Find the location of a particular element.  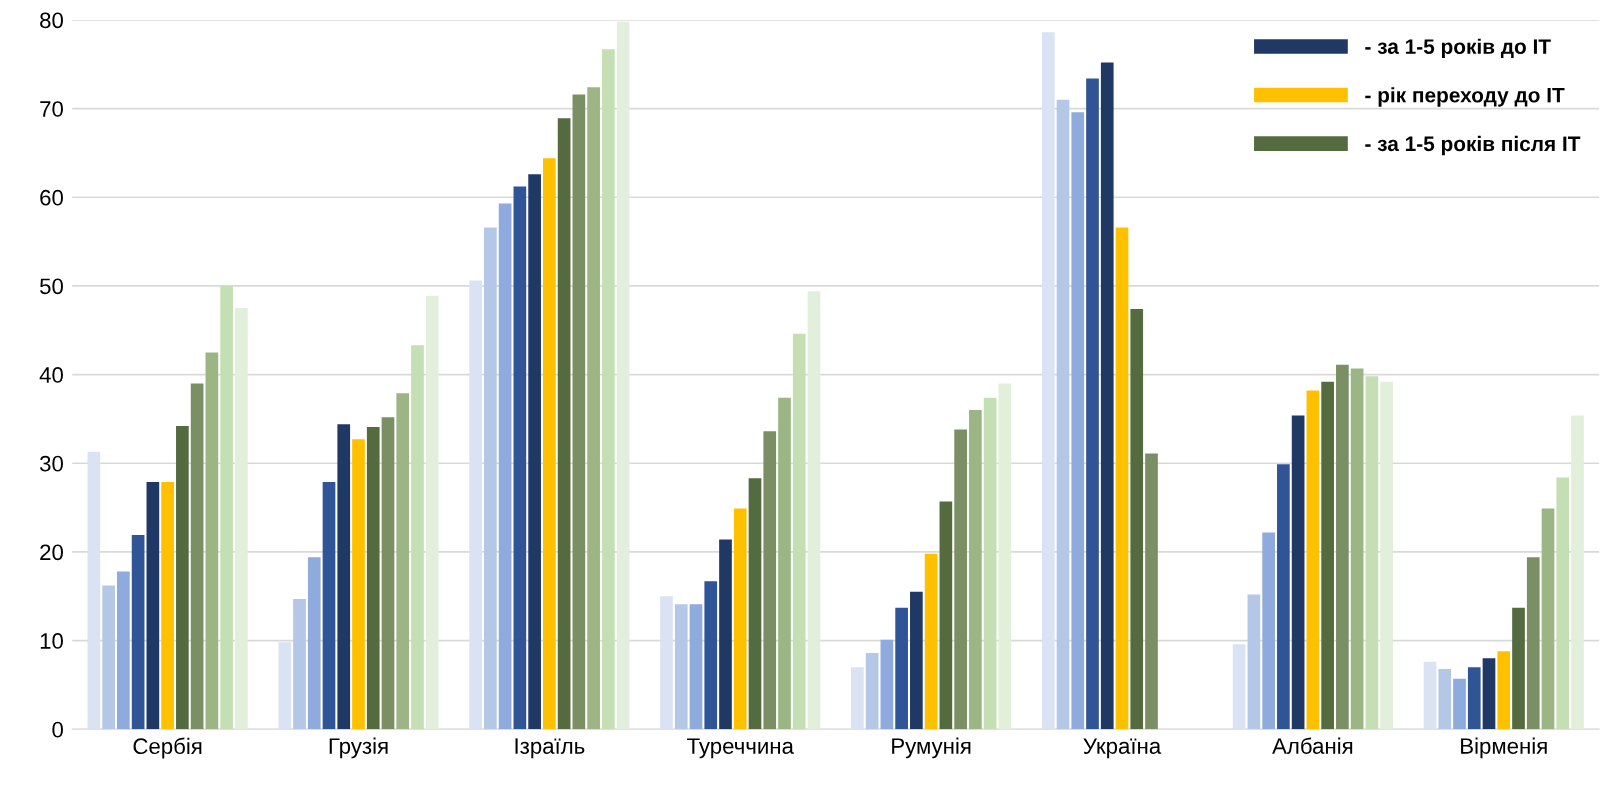

x-tick-label: Албанія is located at coordinates (1312, 745).